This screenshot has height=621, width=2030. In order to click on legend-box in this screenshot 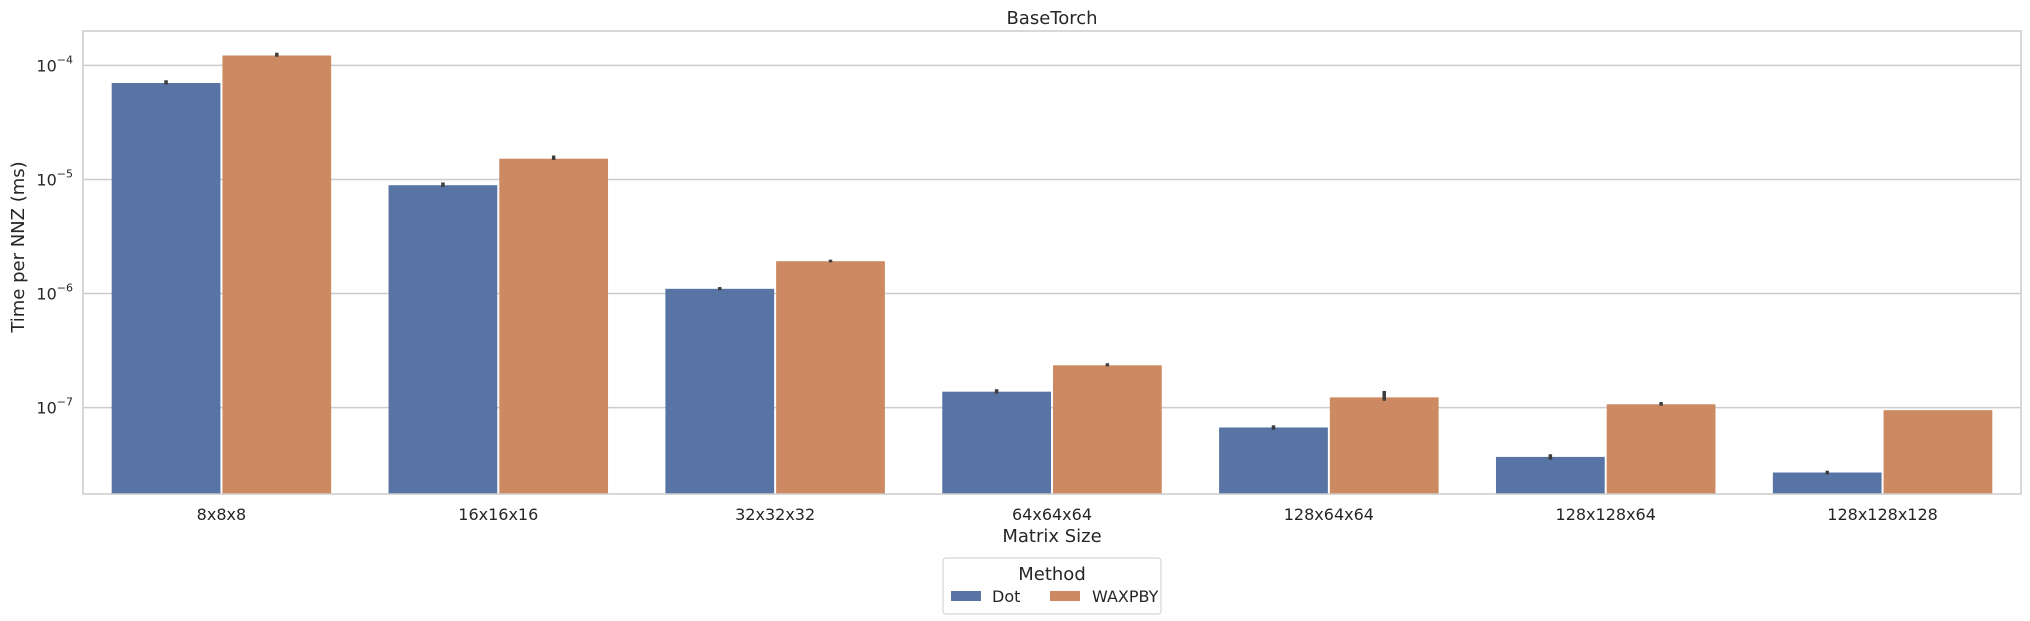, I will do `click(1052, 586)`.